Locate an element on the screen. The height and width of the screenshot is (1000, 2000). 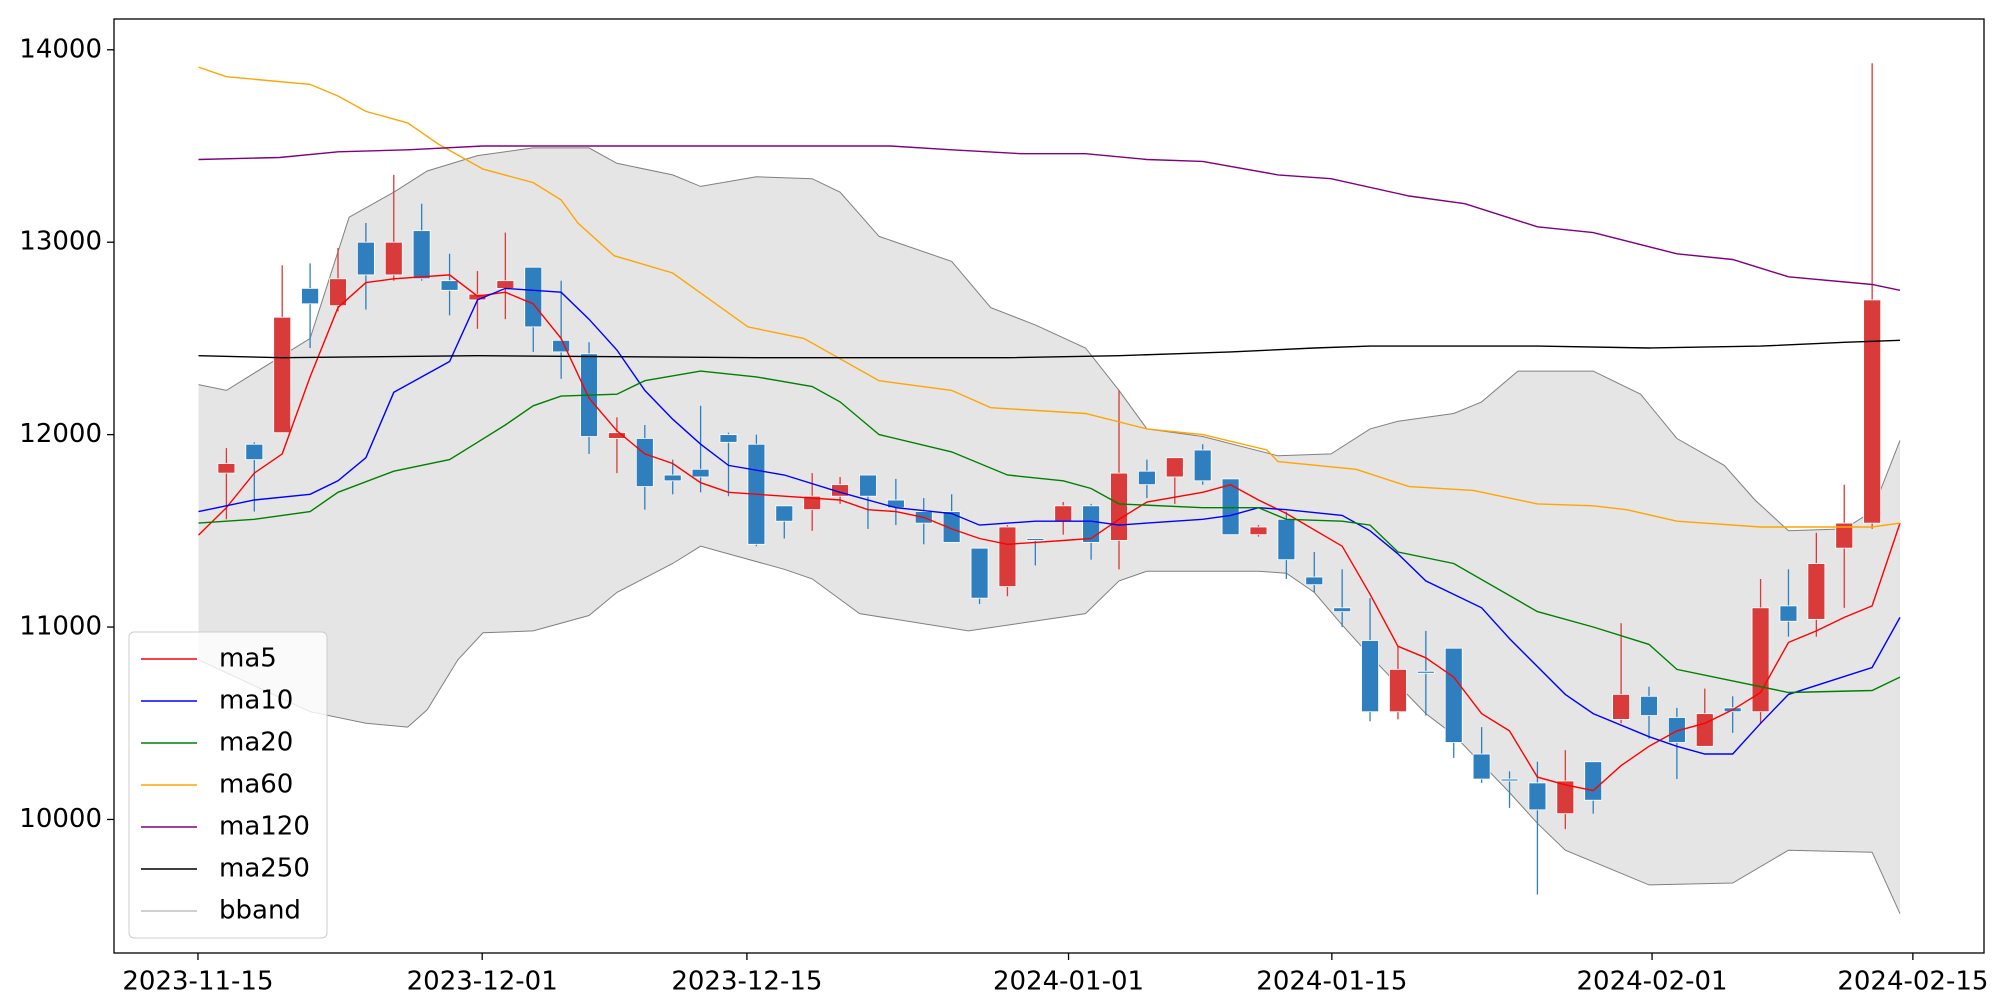
legend-label: ma250 is located at coordinates (264, 869).